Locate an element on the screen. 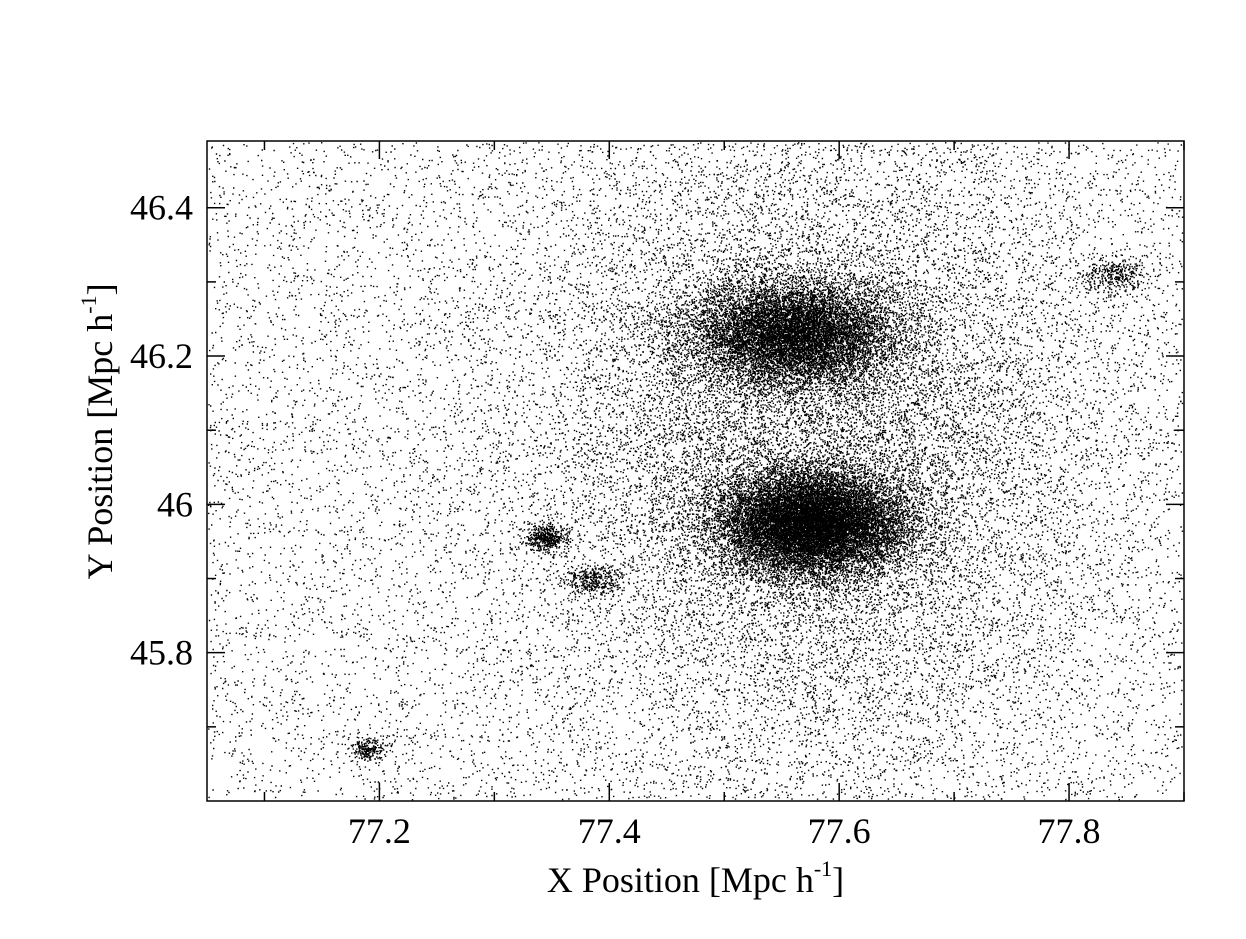 This screenshot has height=939, width=1246. x-axis-title-exponent: -1 is located at coordinates (823, 868).